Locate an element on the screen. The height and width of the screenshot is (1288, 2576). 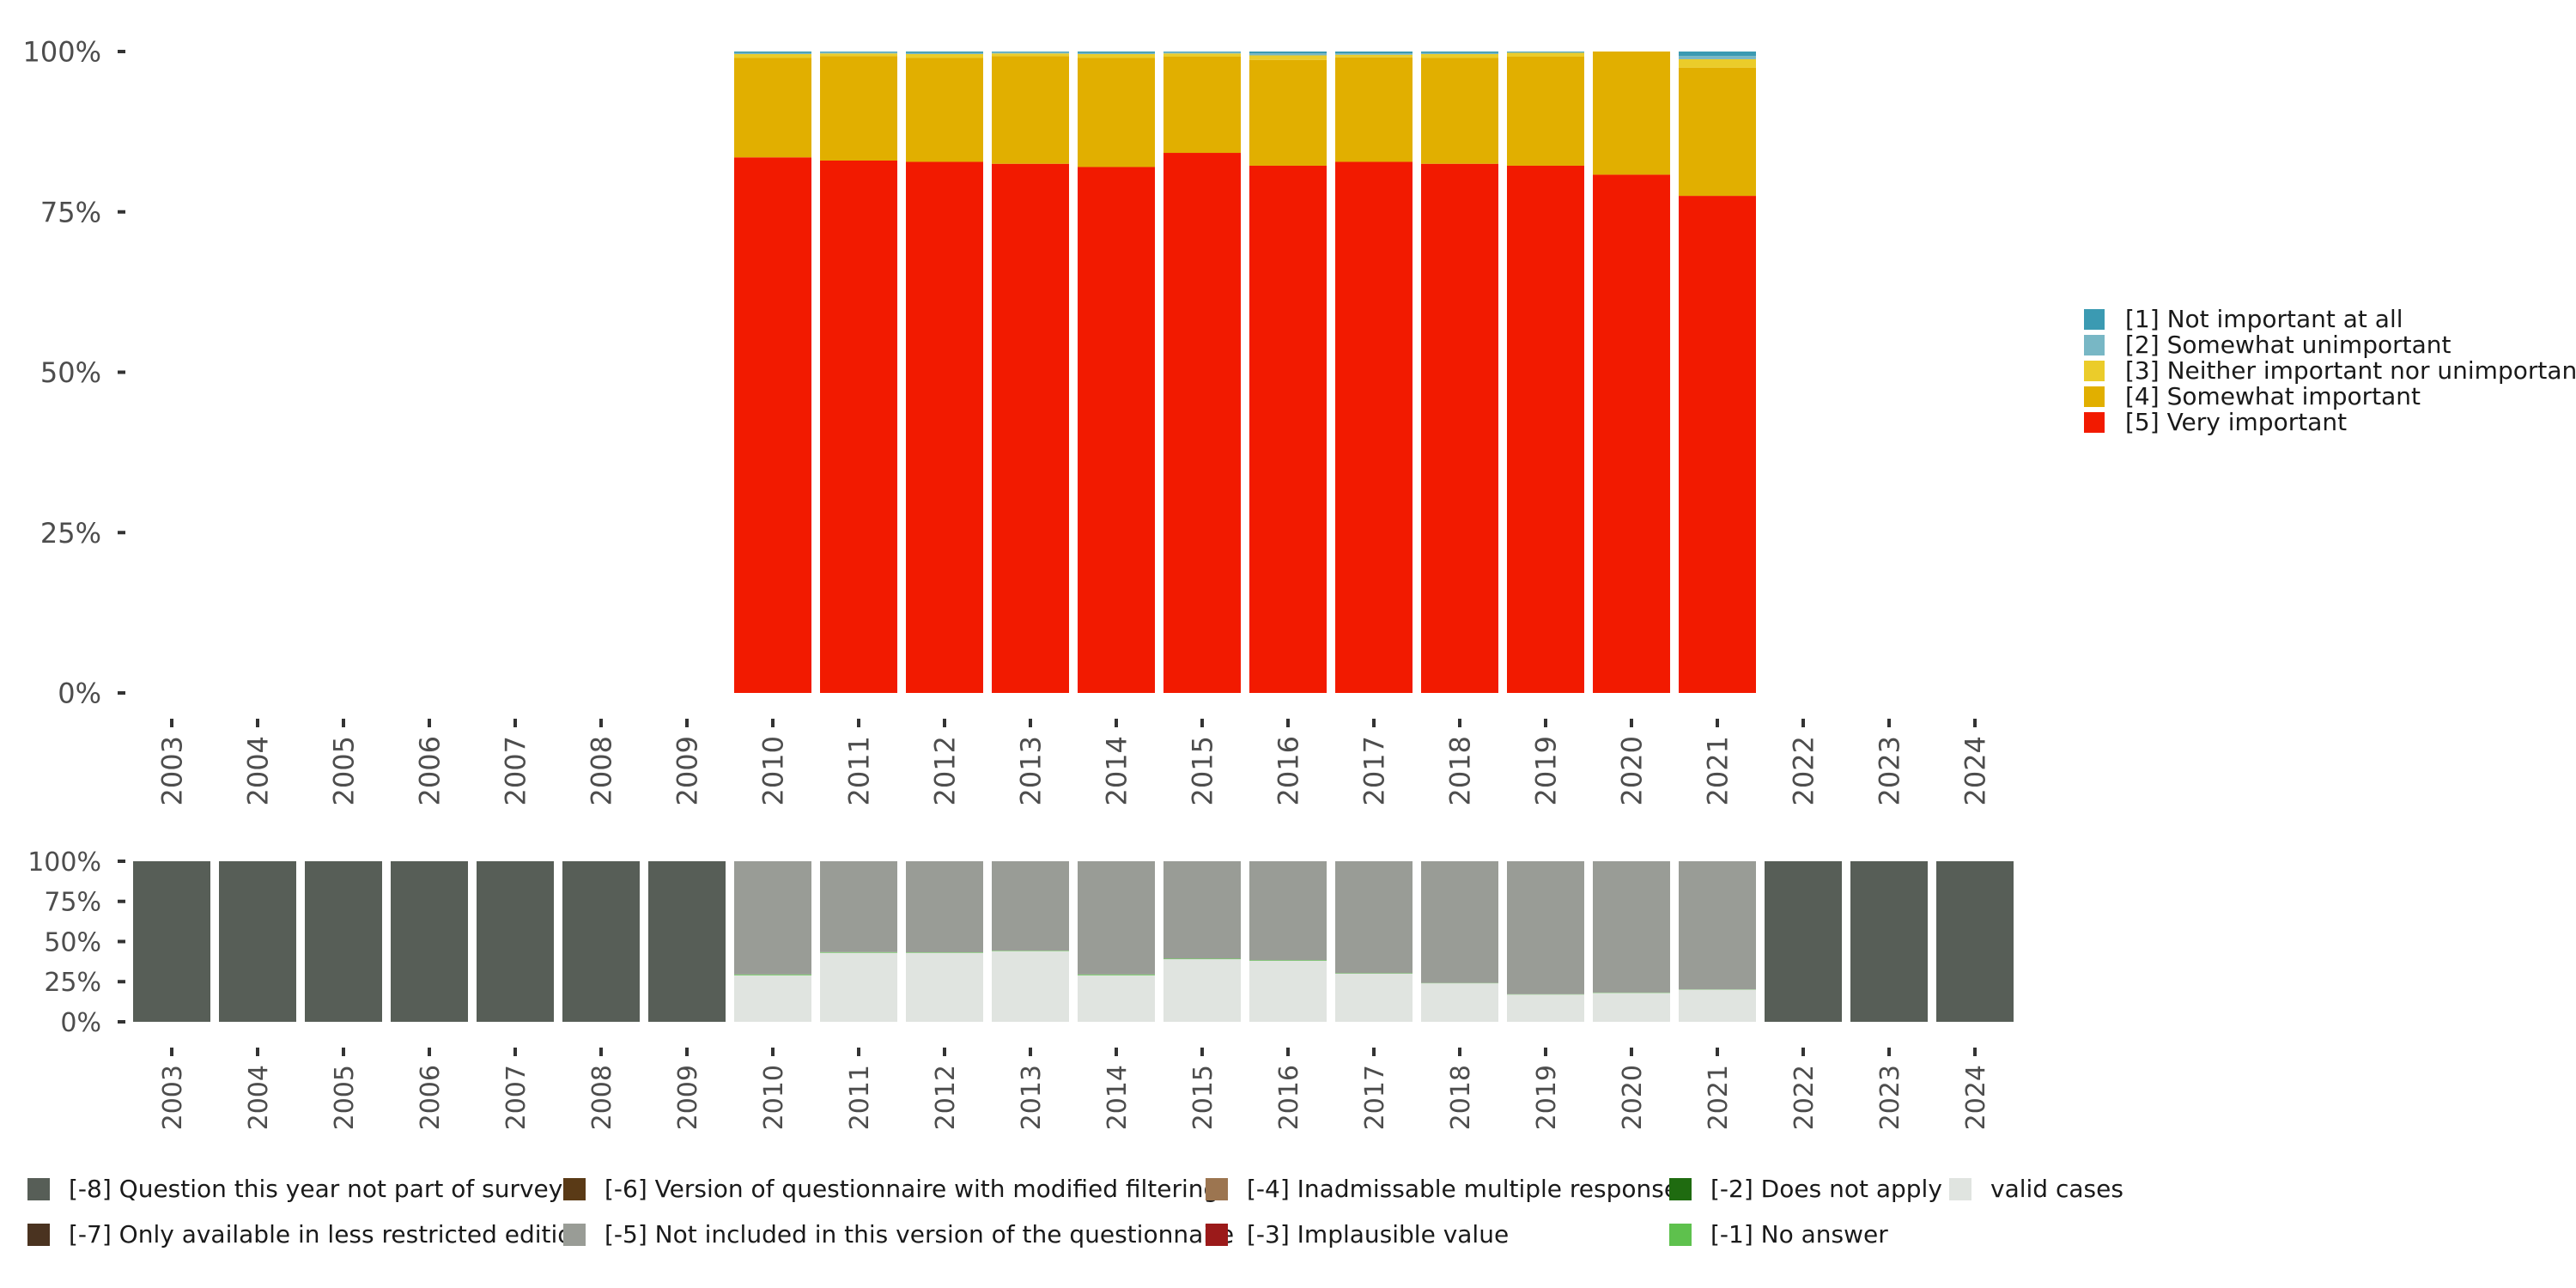
x-tick-label: 2014 is located at coordinates (1117, 770).